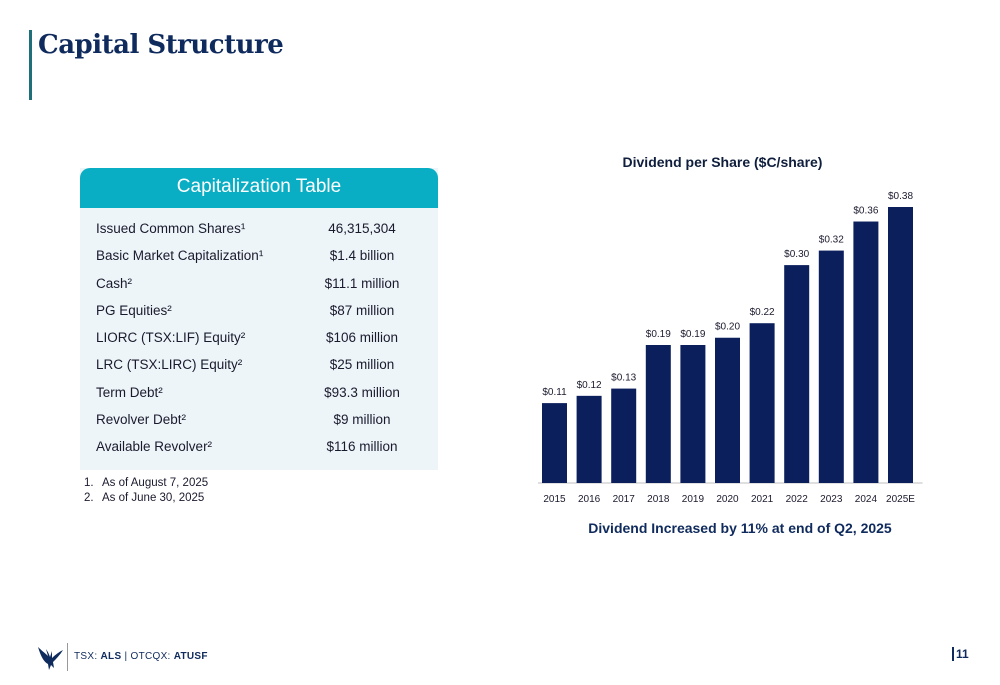 The width and height of the screenshot is (1000, 685). I want to click on capitalization-table-header: Capitalization Table, so click(259, 188).